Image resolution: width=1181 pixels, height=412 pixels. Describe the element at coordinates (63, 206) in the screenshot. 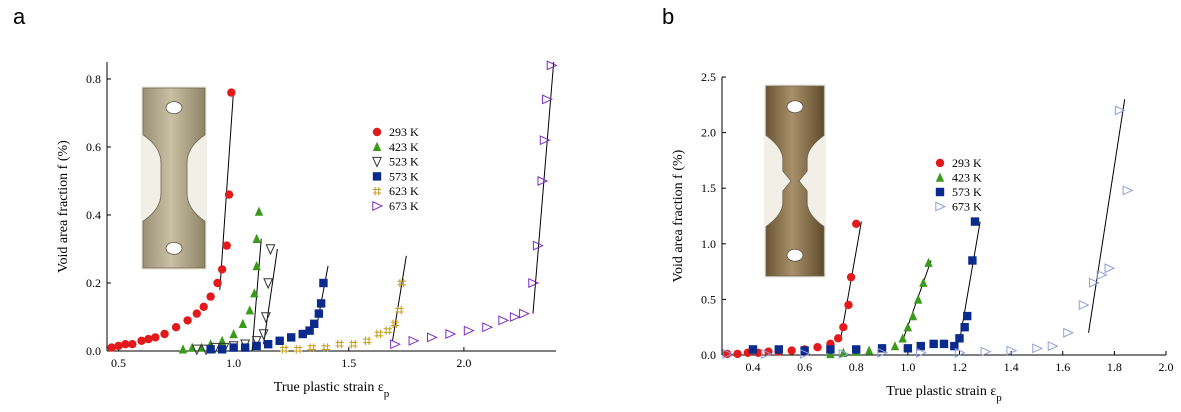

I see `y-axis-label: Void area fraction f (%)` at that location.